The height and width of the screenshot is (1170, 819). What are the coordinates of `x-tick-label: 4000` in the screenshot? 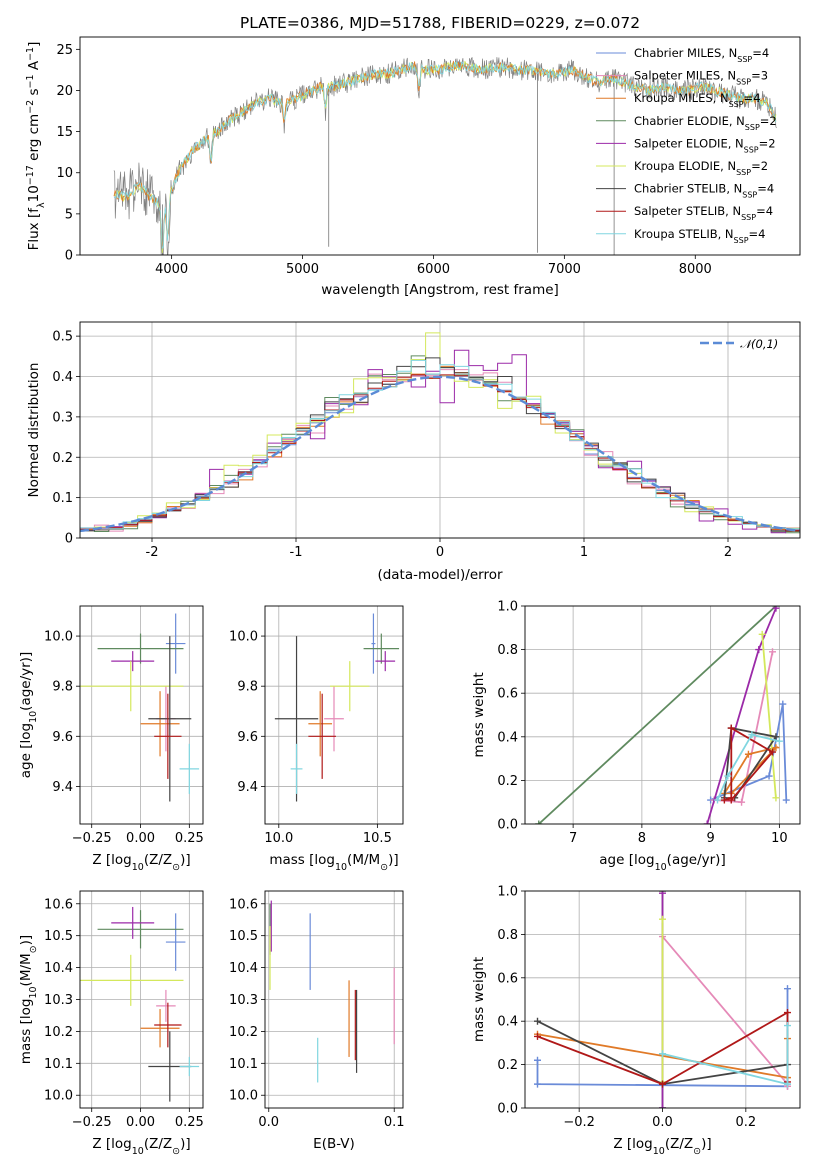 It's located at (171, 269).